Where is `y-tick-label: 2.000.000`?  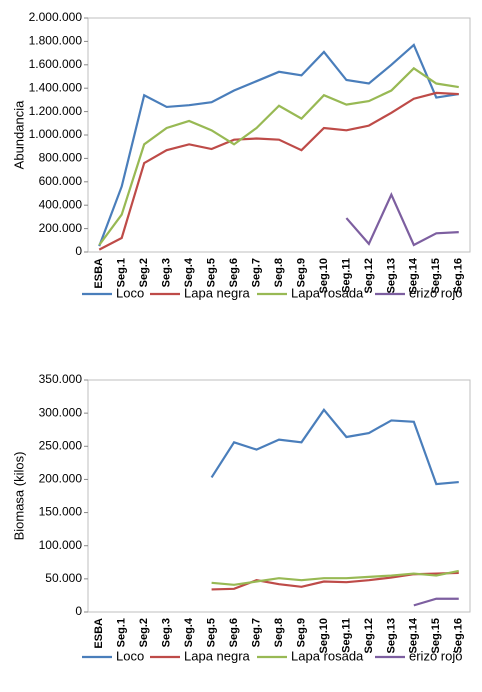
y-tick-label: 2.000.000 is located at coordinates (56, 17).